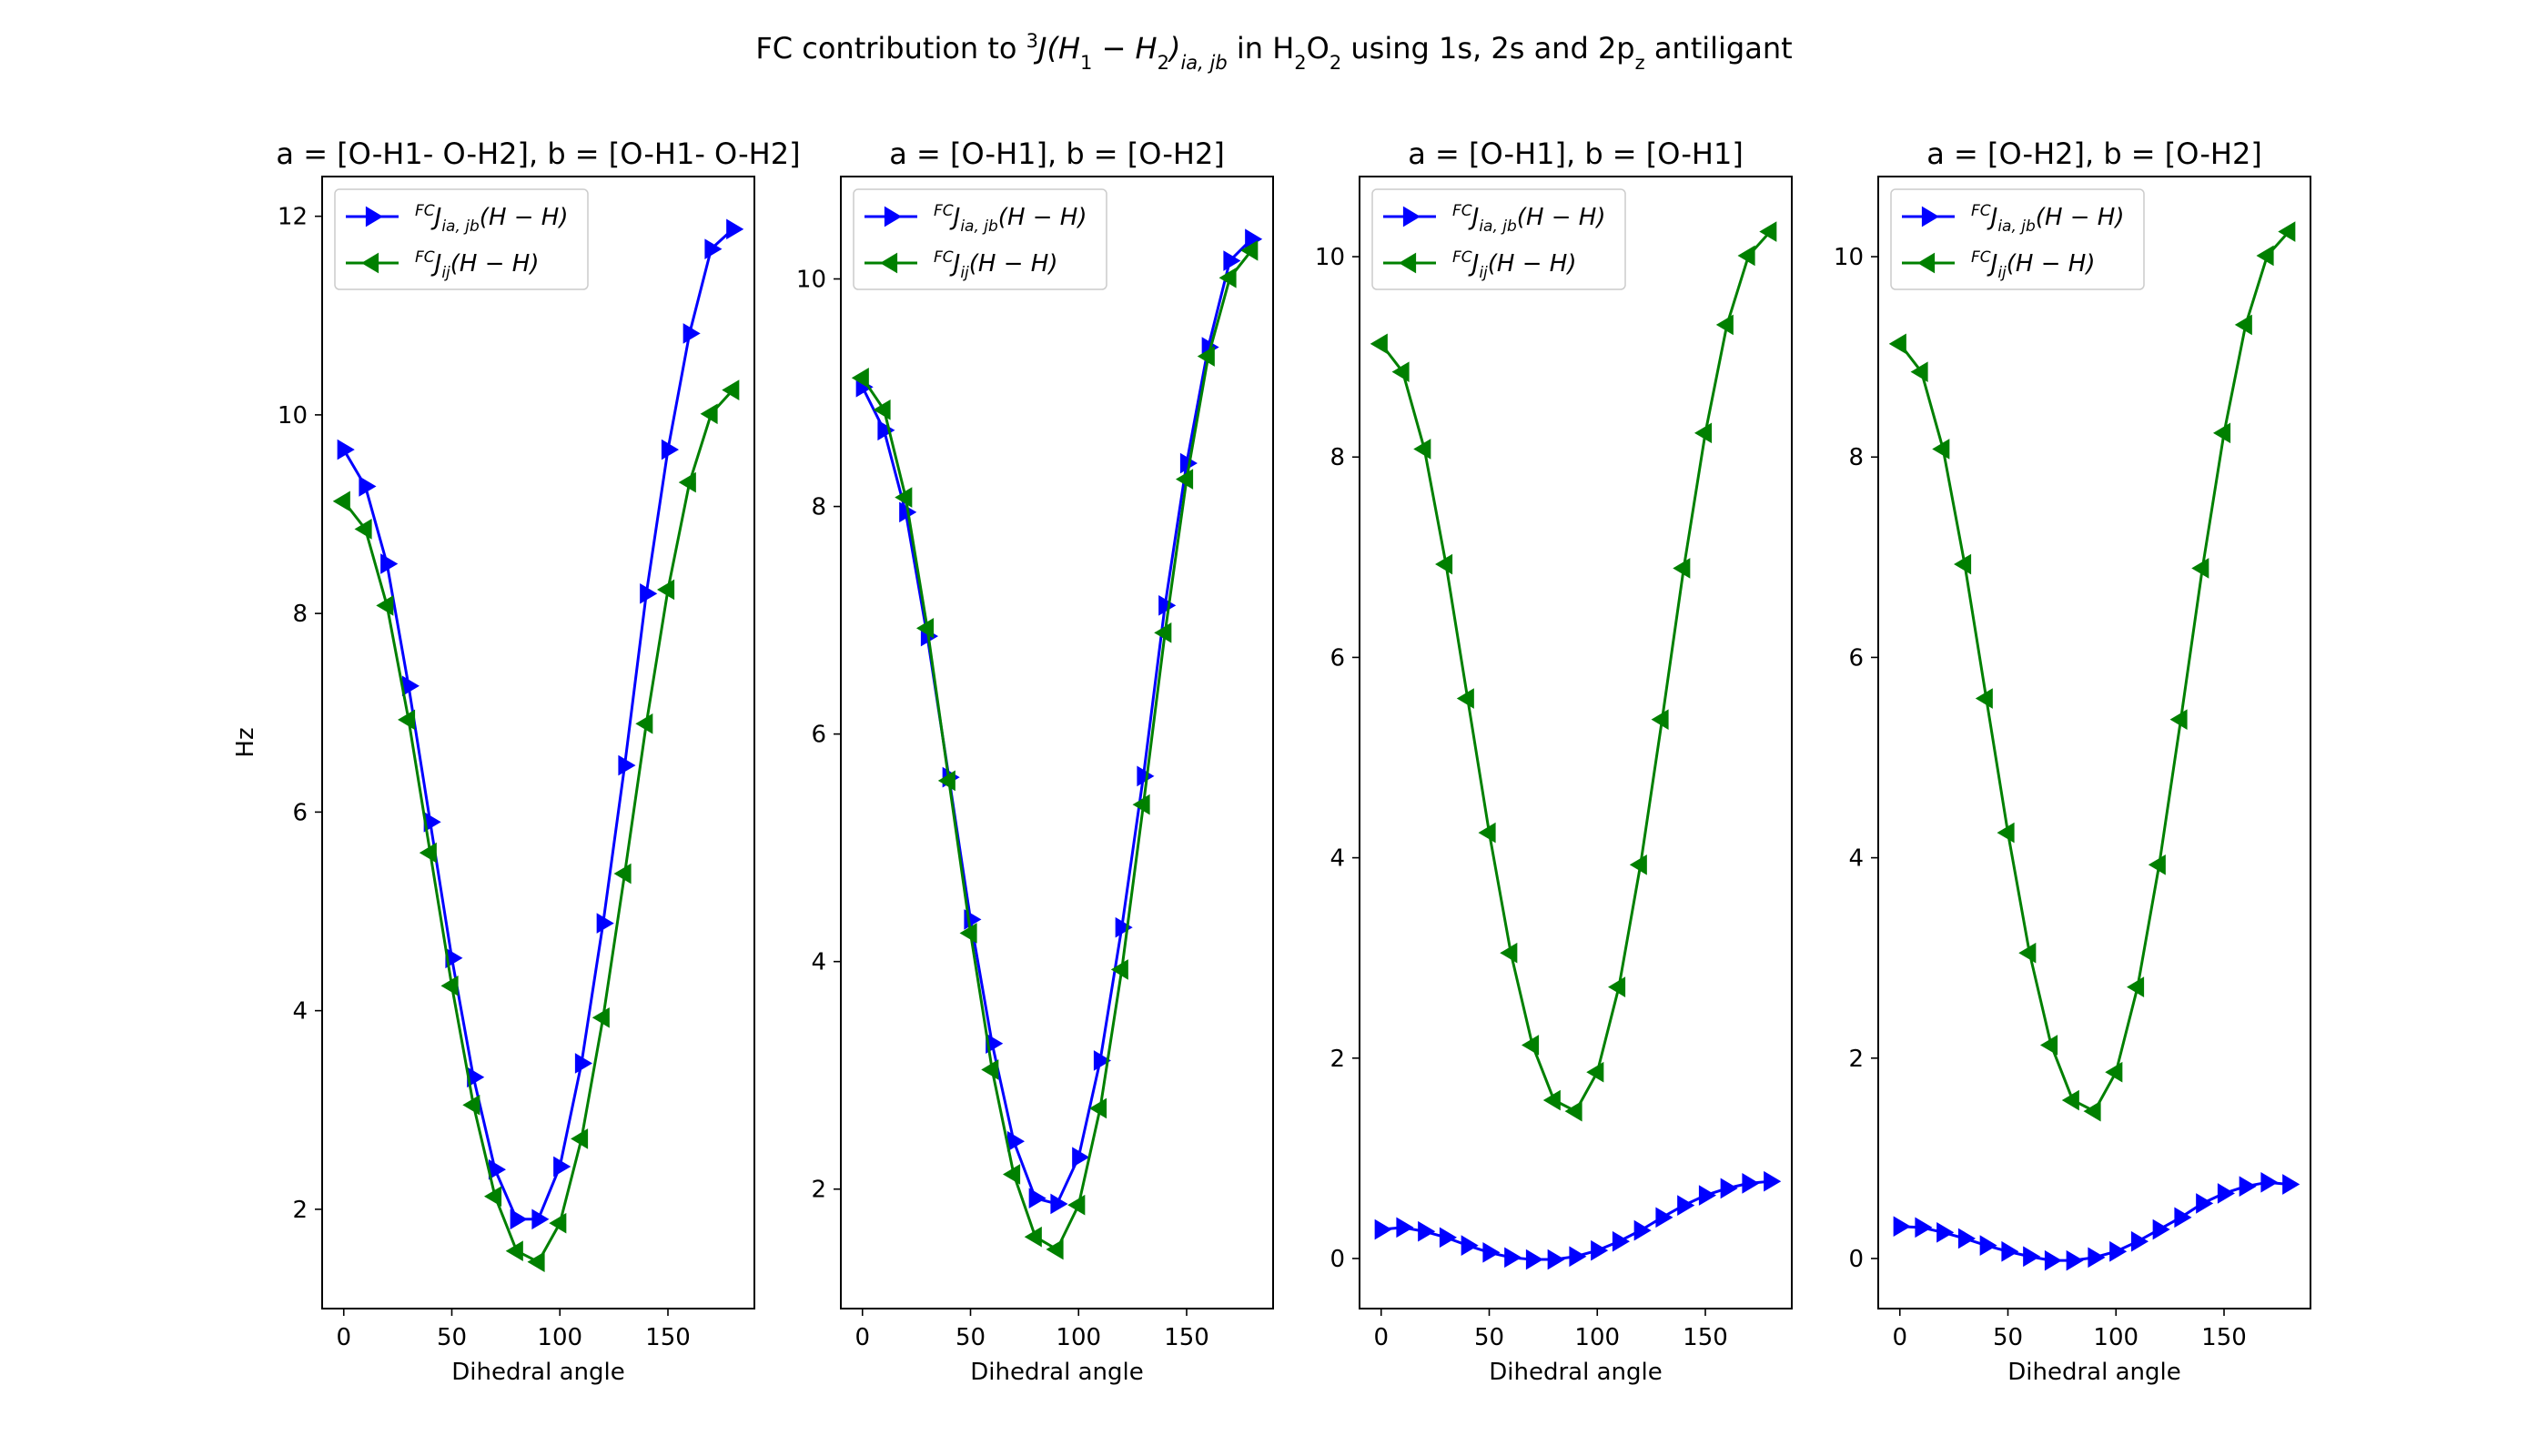  I want to click on subplot-title: a = [O-H1], b = [O-H1], so click(1576, 153).